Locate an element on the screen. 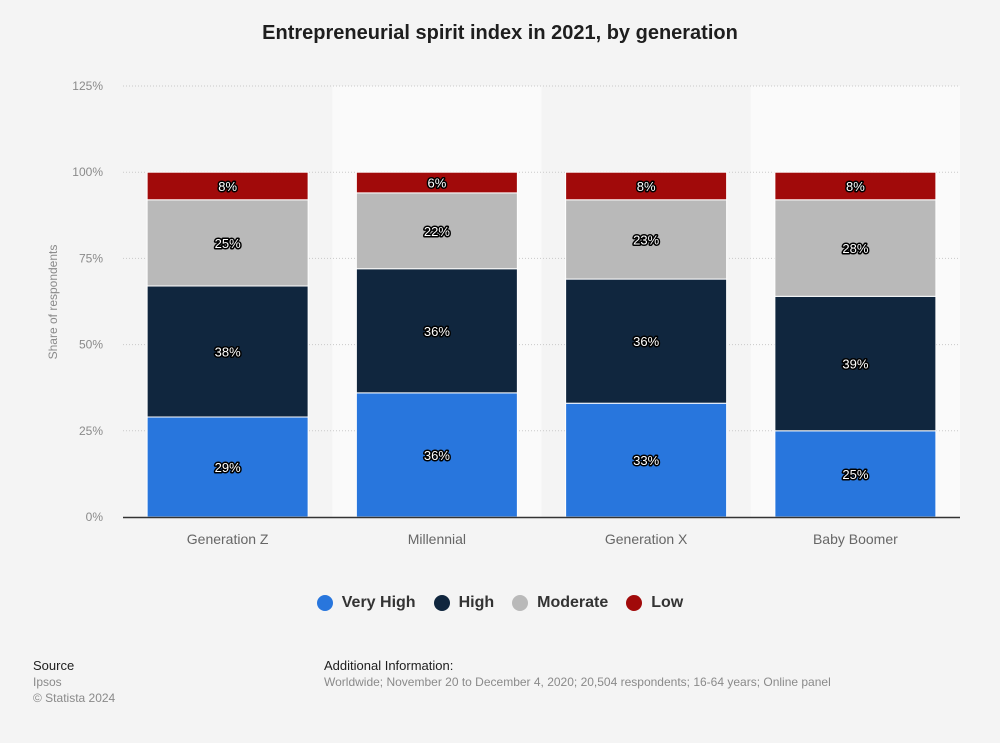 This screenshot has height=743, width=1000. legend-label: Very High is located at coordinates (378, 602).